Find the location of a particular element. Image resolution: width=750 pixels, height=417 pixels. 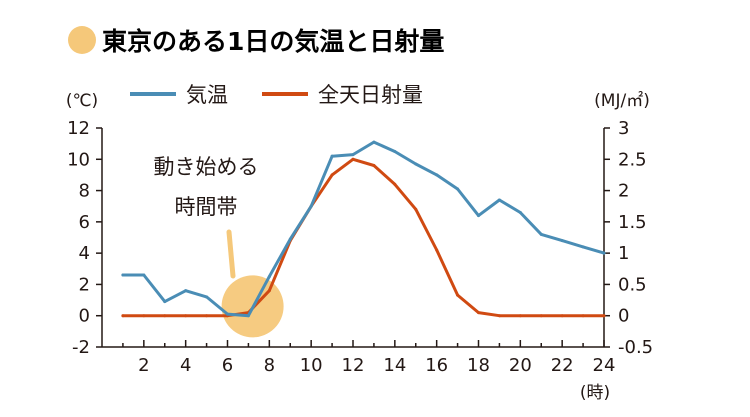

y-left-tick-label: 4 is located at coordinates (84, 253).